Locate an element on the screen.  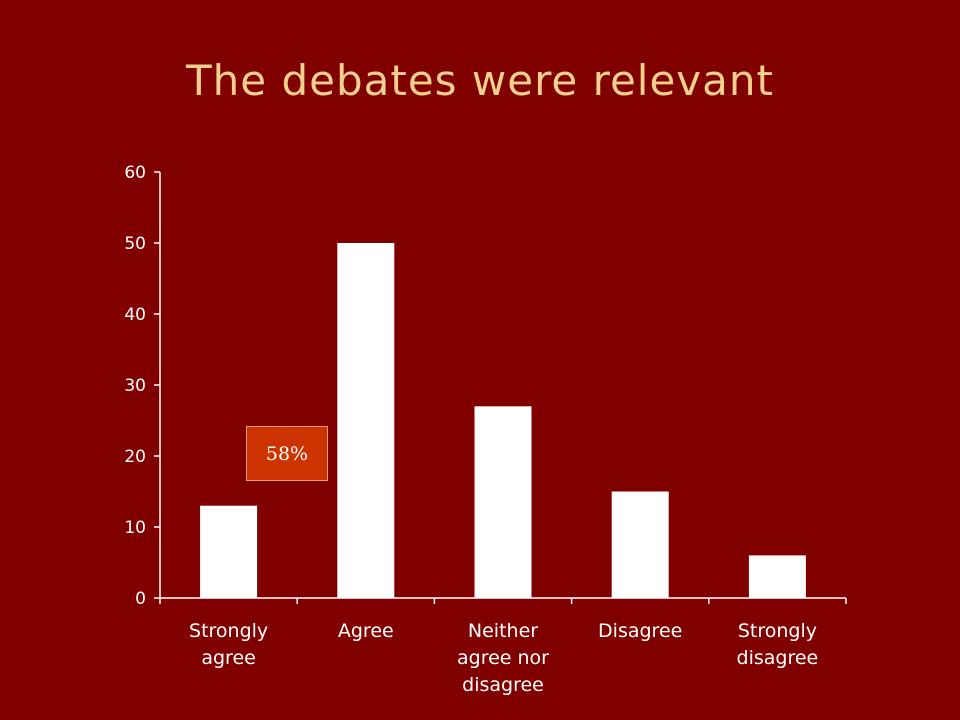
y-tick-label: 30 is located at coordinates (135, 386).